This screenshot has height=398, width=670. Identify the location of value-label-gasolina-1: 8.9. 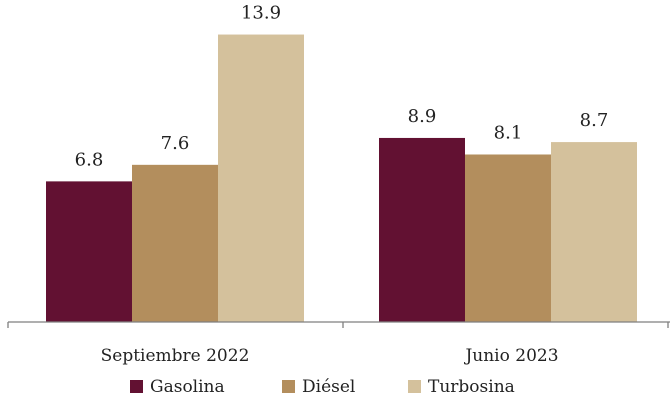
(422, 116).